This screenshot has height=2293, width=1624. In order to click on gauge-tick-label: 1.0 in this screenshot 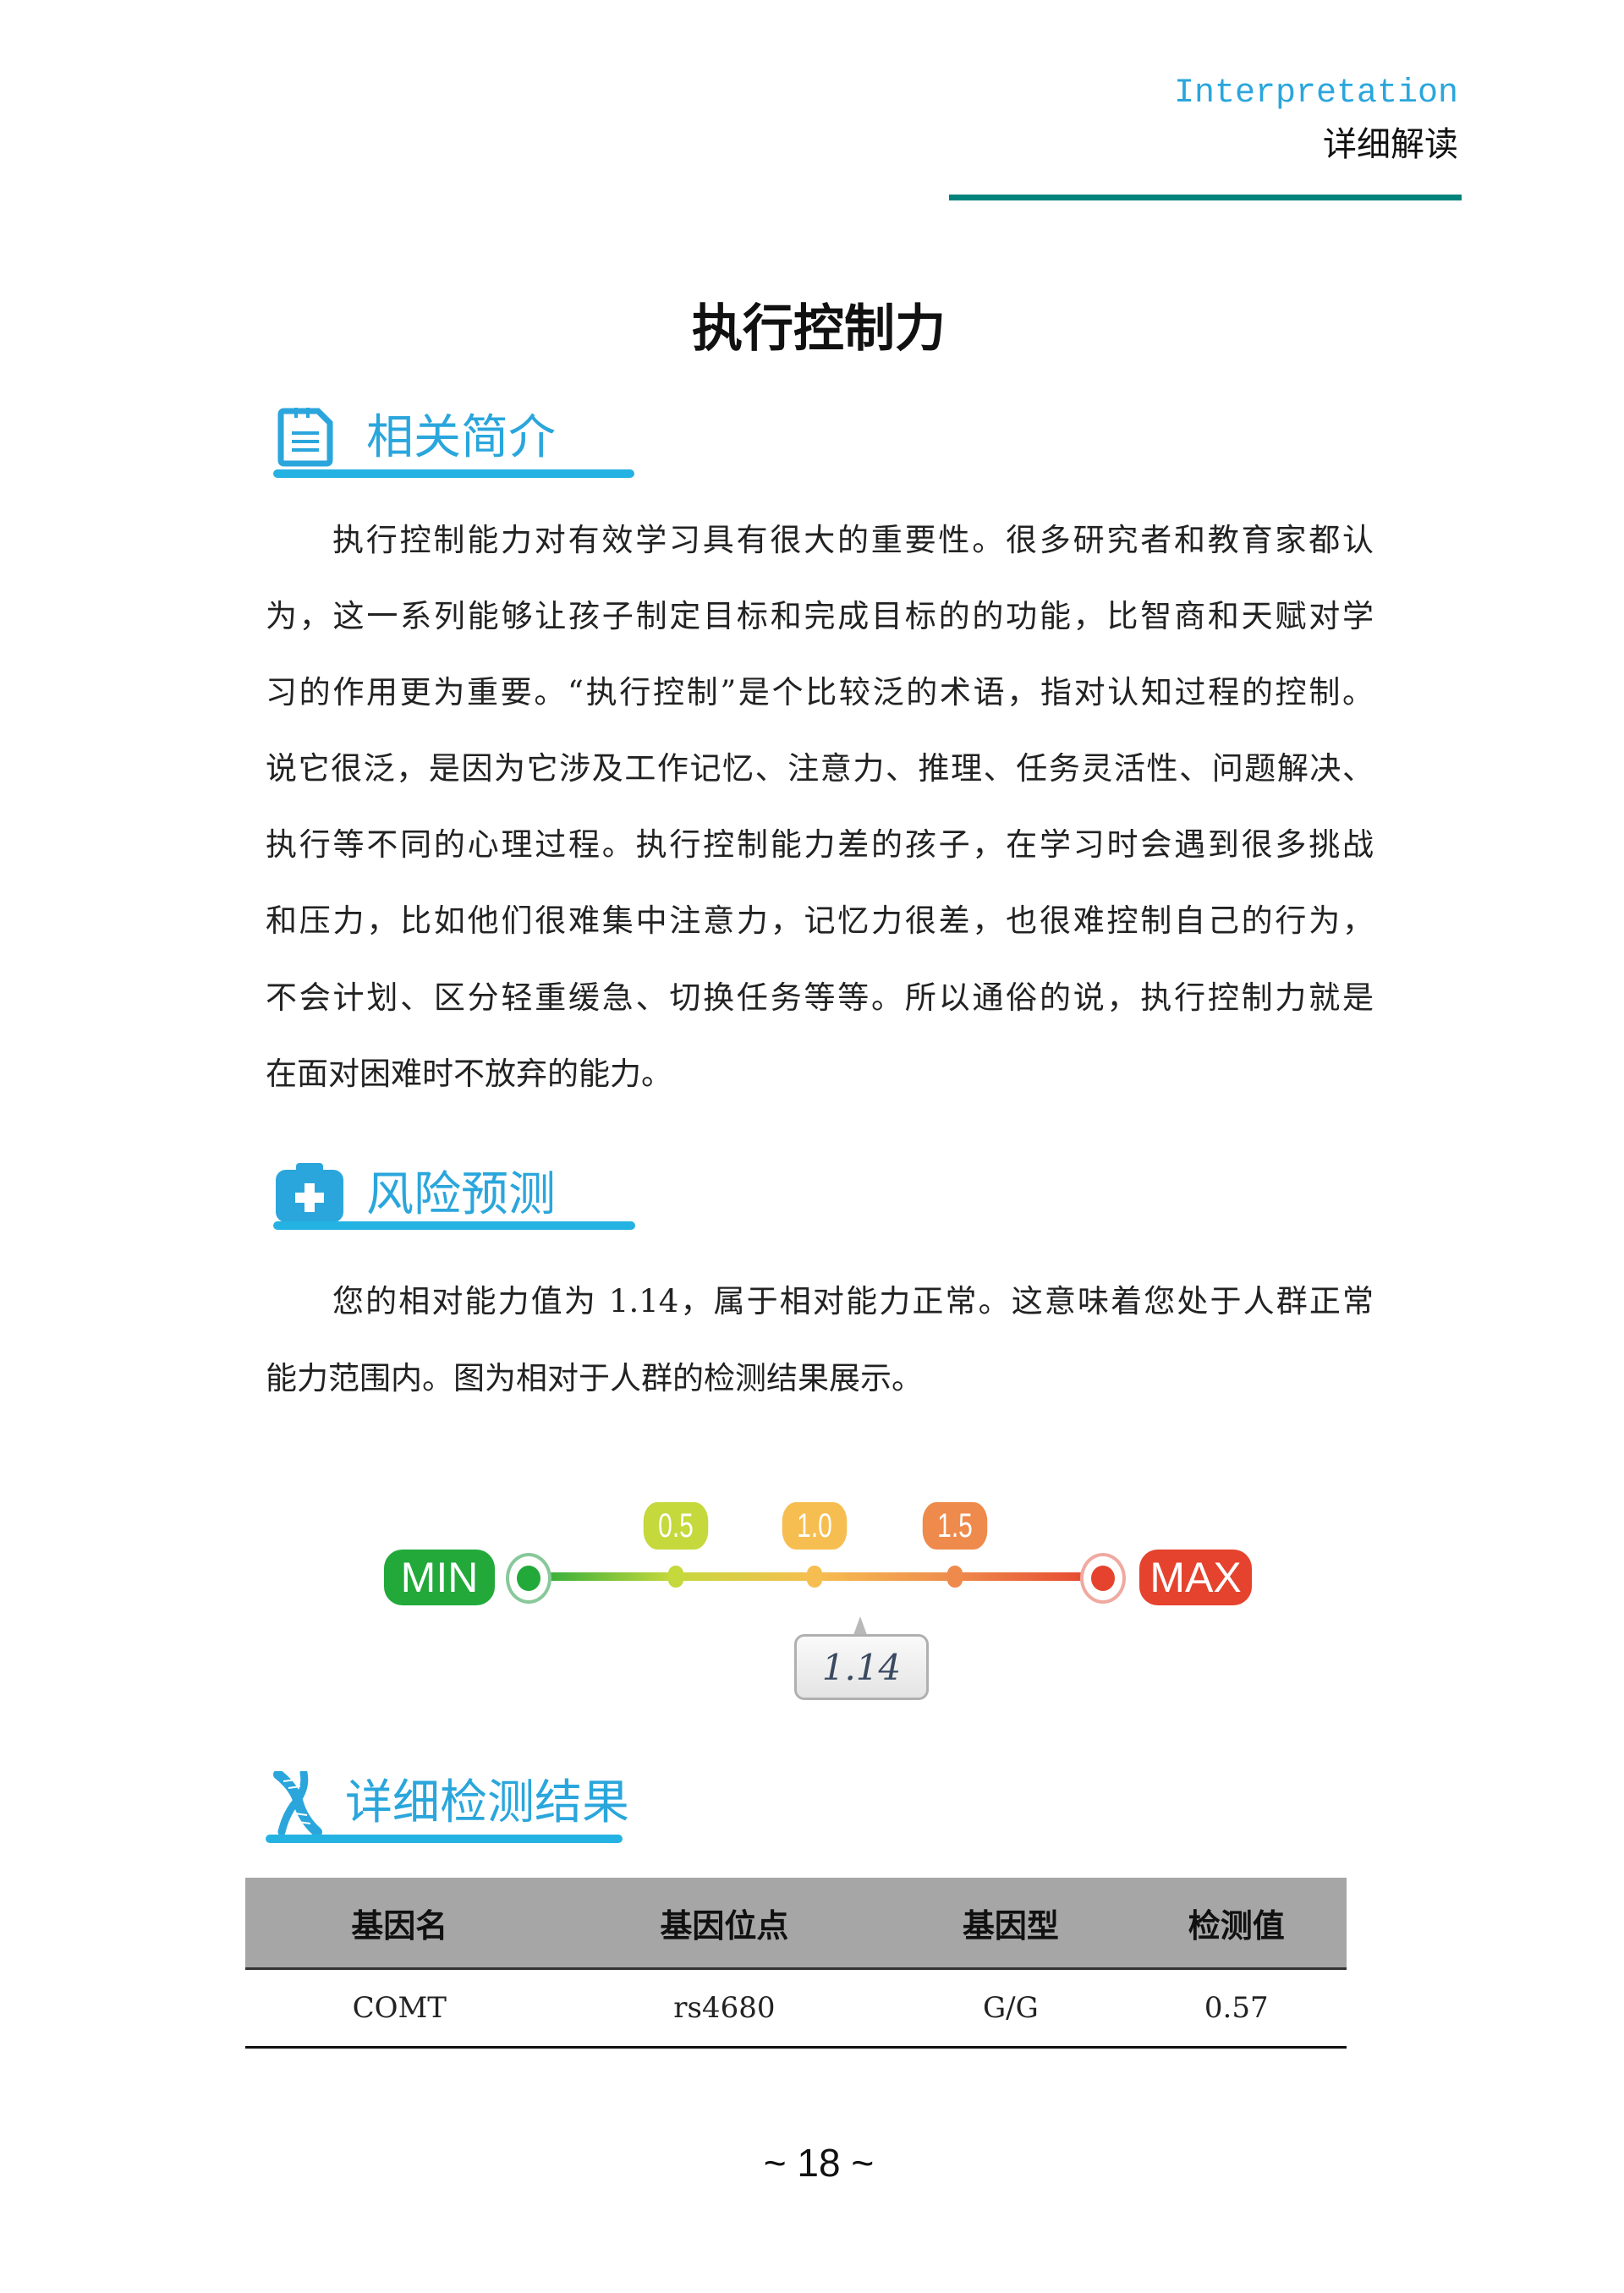, I will do `click(815, 1526)`.